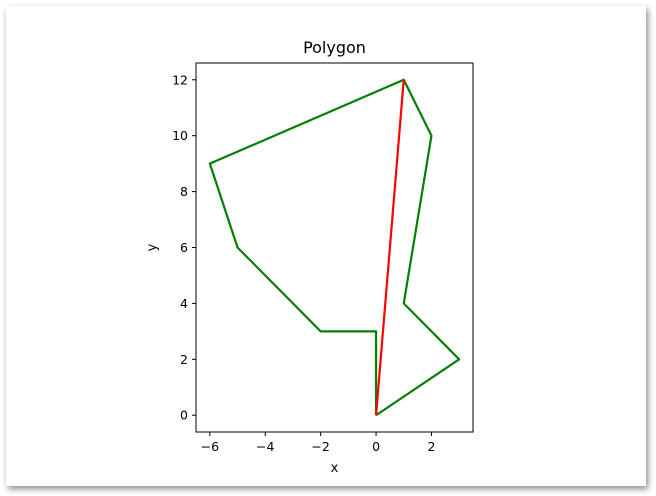  What do you see at coordinates (184, 359) in the screenshot?
I see `y-tick-label: 2` at bounding box center [184, 359].